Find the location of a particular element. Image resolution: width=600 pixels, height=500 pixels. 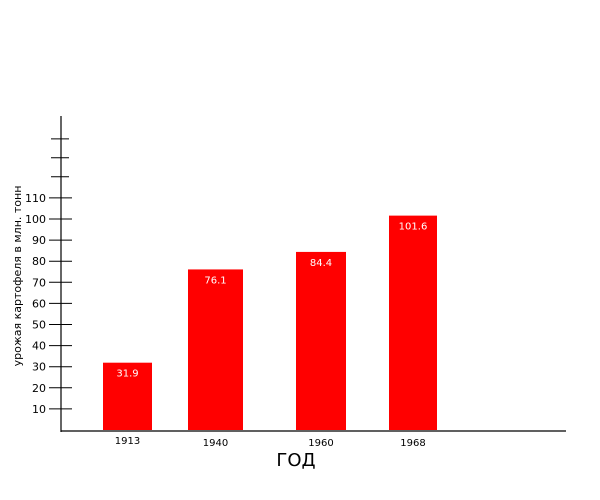

data-label: 31.9 is located at coordinates (127, 374).